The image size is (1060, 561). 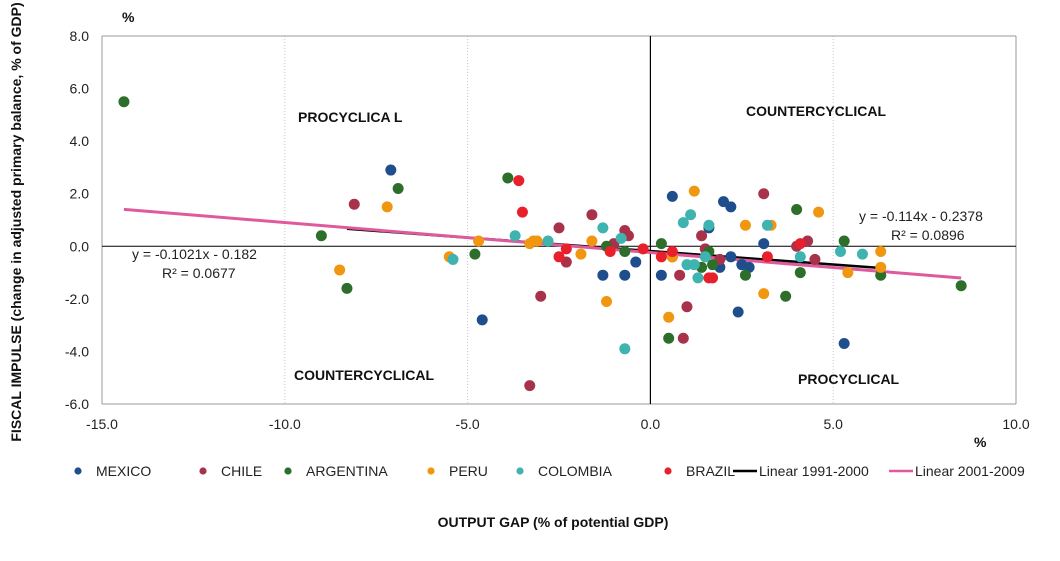 I want to click on x-tick-label: 5.0, so click(x=833, y=424).